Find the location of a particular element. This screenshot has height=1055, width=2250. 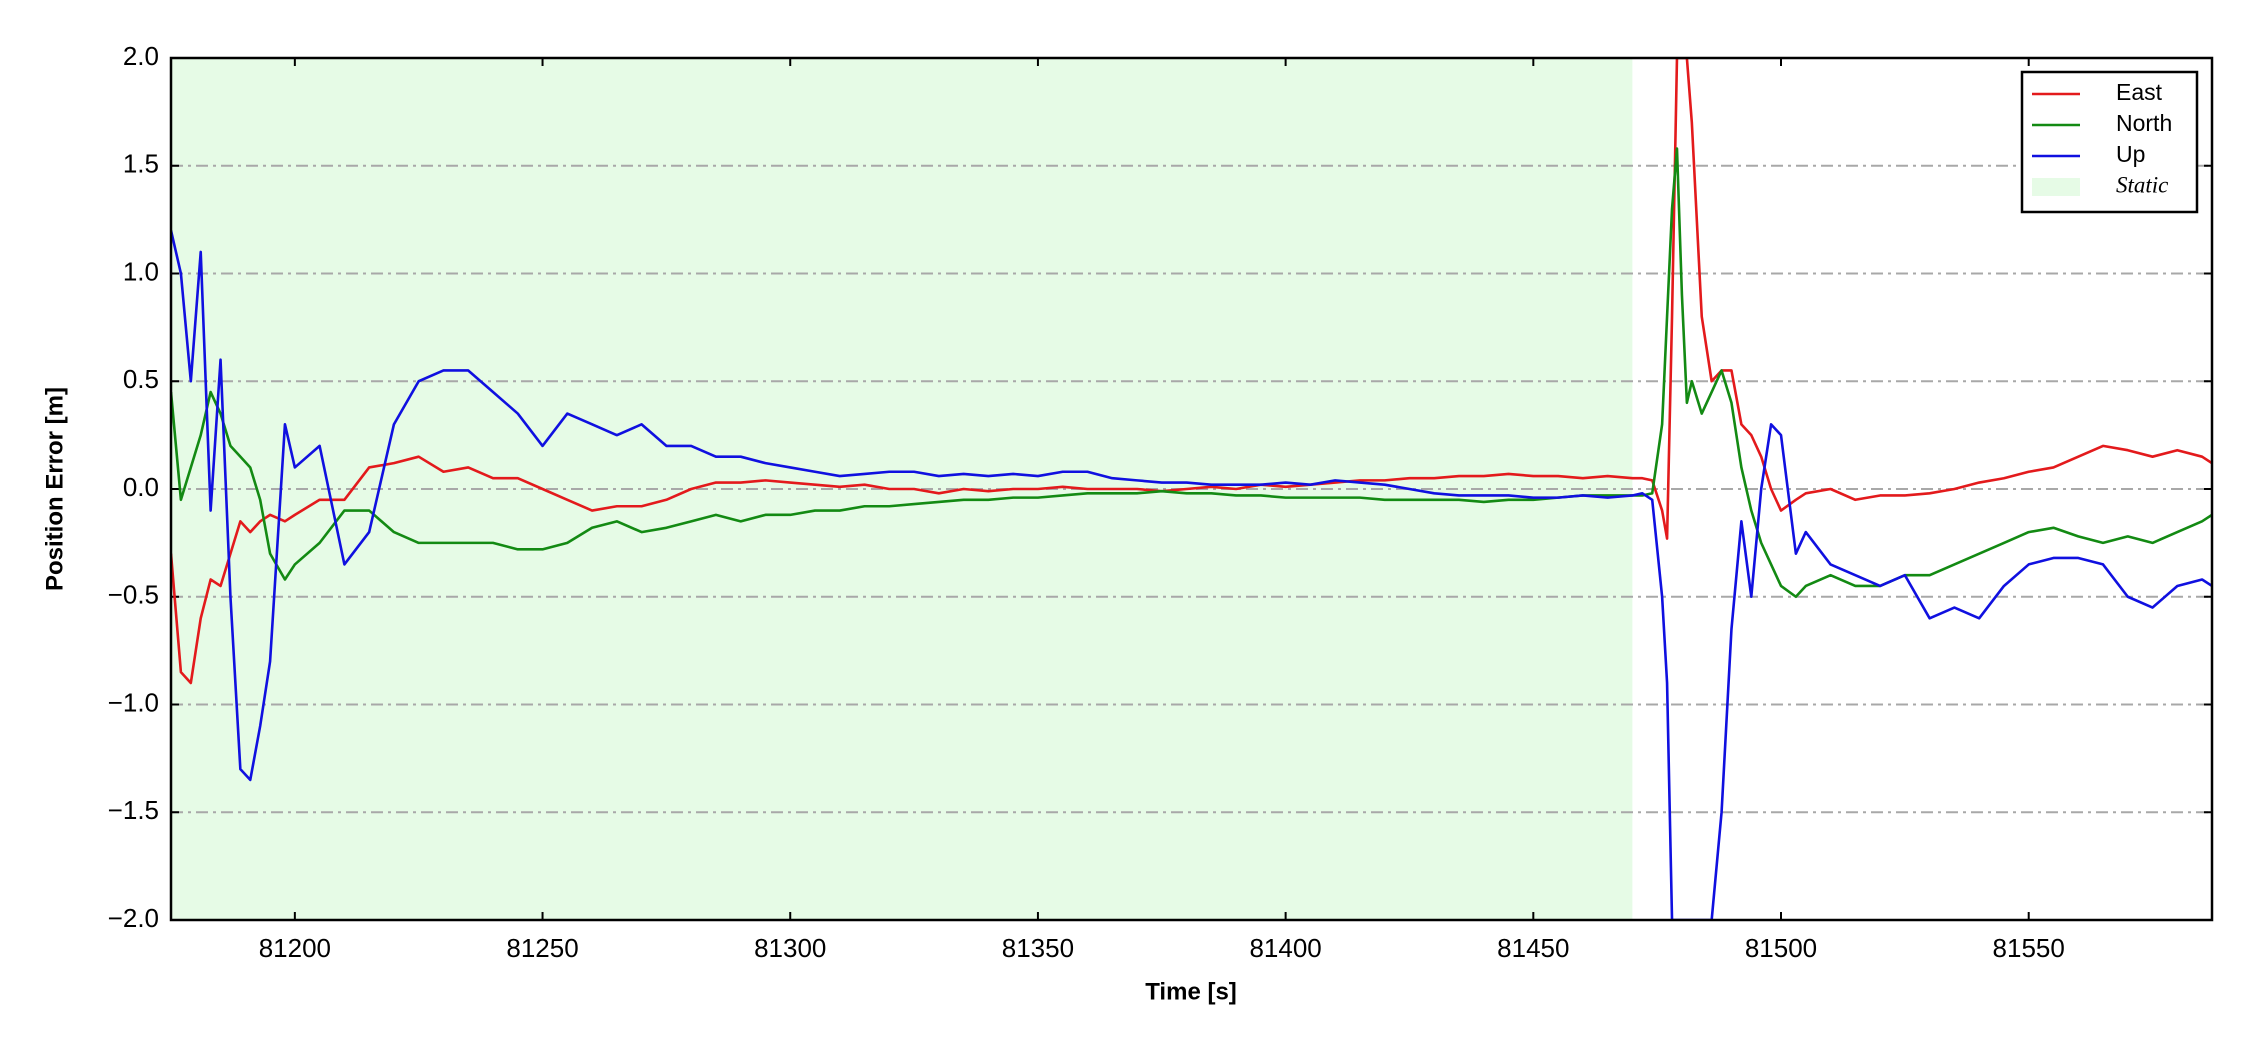

y-tick-label: 0.0 is located at coordinates (141, 487).